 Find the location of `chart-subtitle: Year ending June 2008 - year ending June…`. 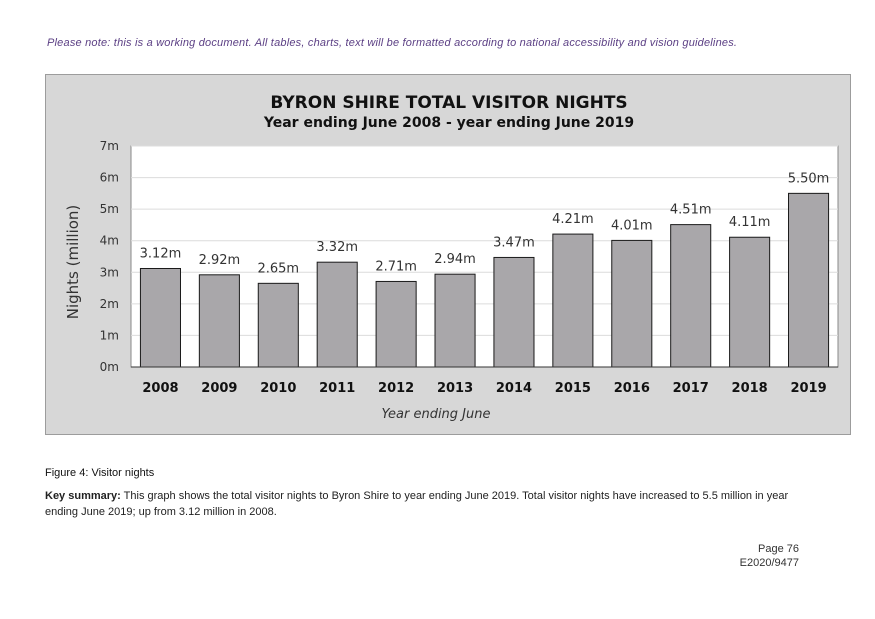

chart-subtitle: Year ending June 2008 - year ending June… is located at coordinates (448, 123).